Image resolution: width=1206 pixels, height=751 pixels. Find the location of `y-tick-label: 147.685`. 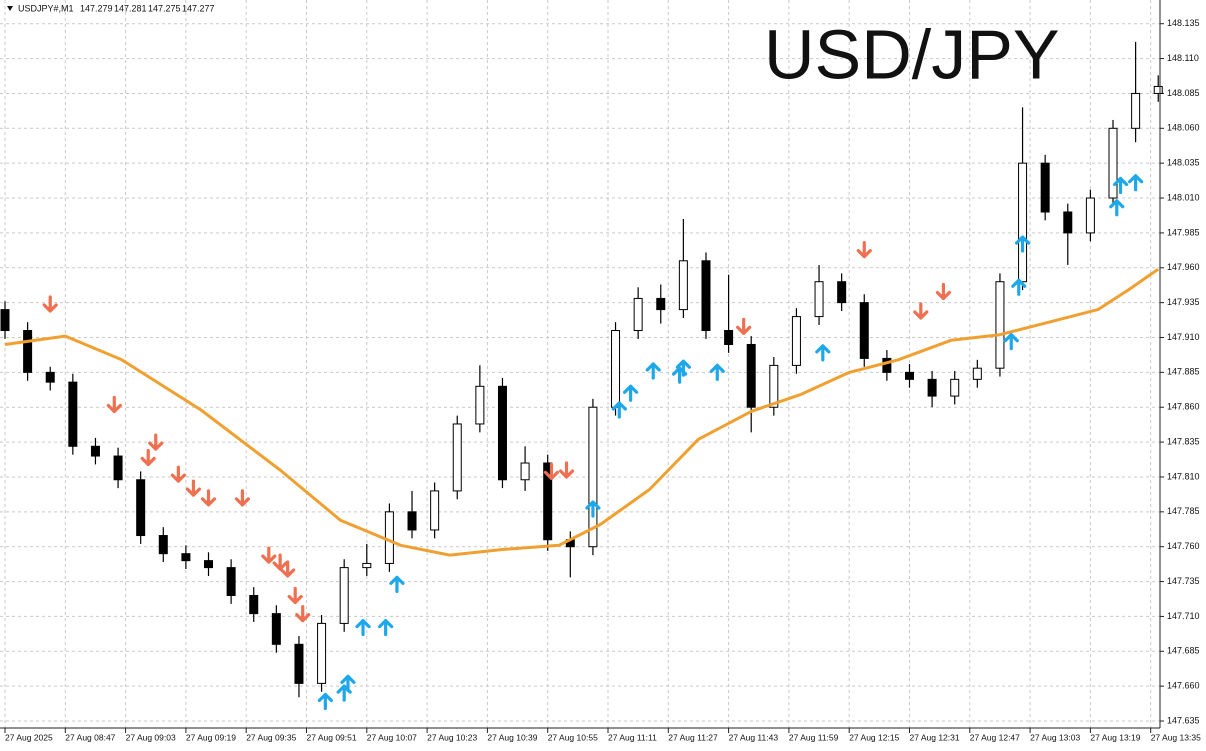

y-tick-label: 147.685 is located at coordinates (1183, 651).